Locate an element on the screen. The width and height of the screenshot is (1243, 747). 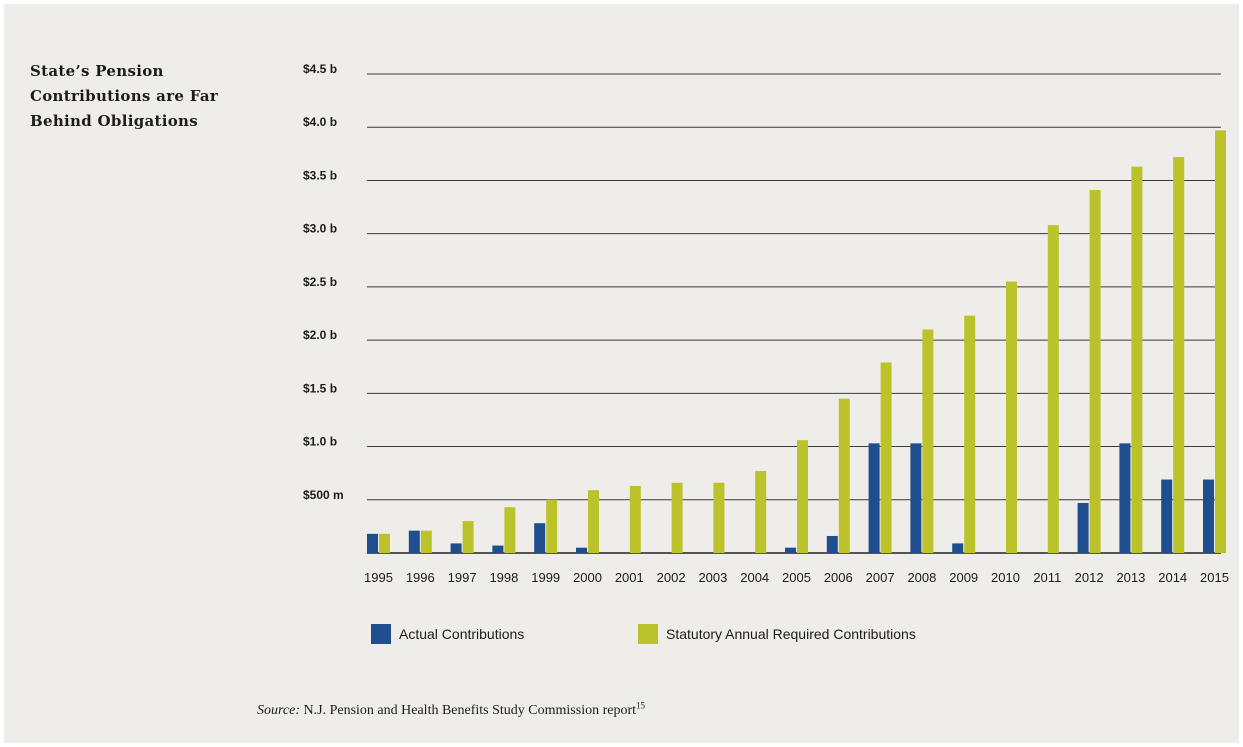
x-tick-label: 2005 is located at coordinates (796, 577).